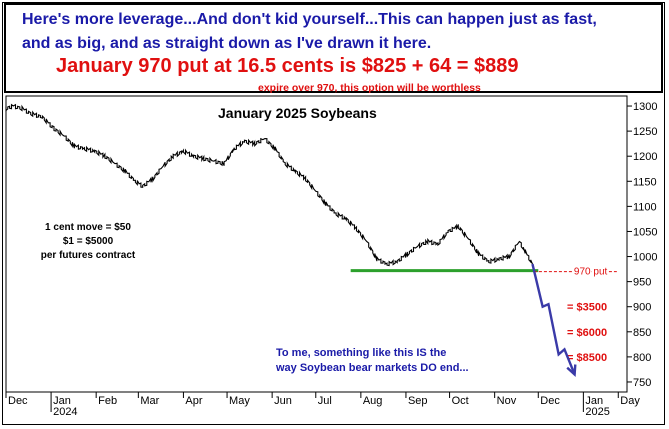 This screenshot has width=669, height=429. Describe the element at coordinates (193, 401) in the screenshot. I see `x-month-label: Apr` at that location.